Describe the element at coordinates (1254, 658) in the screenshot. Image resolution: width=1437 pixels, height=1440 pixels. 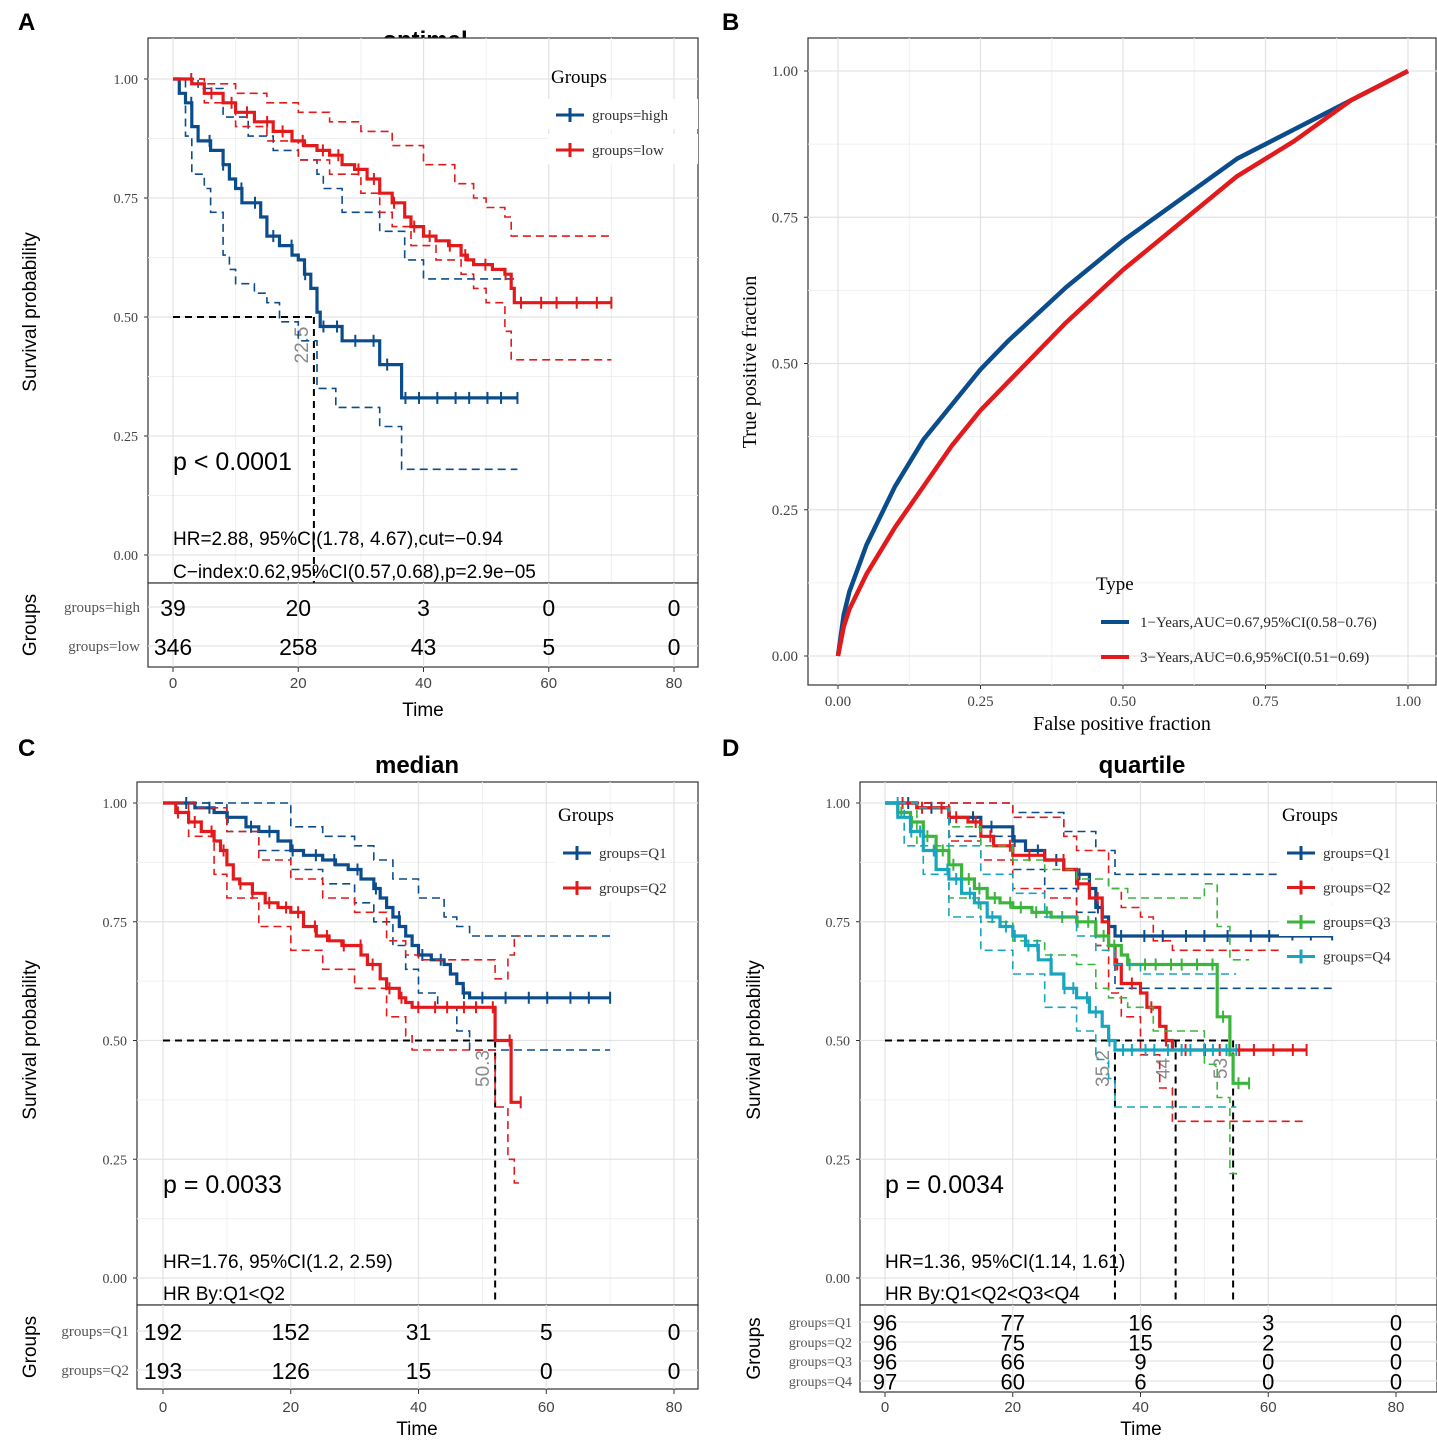
I see `legend-label: 3−Years,AUC=0.6,95%CI(0.51−0.69)` at that location.